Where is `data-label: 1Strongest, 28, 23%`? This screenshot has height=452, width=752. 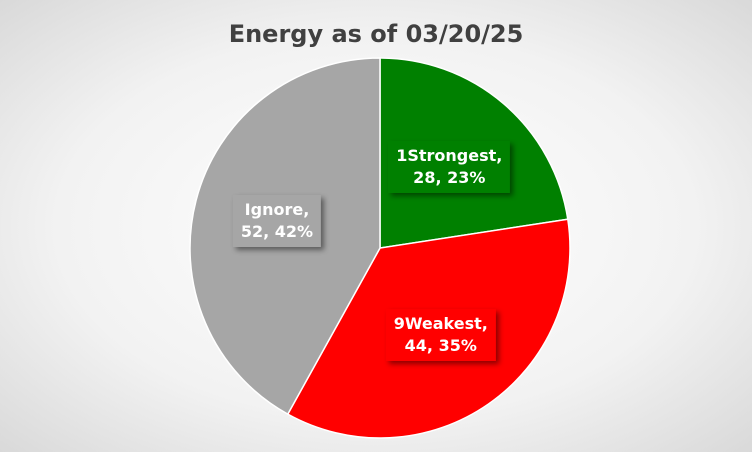 data-label: 1Strongest, 28, 23% is located at coordinates (449, 167).